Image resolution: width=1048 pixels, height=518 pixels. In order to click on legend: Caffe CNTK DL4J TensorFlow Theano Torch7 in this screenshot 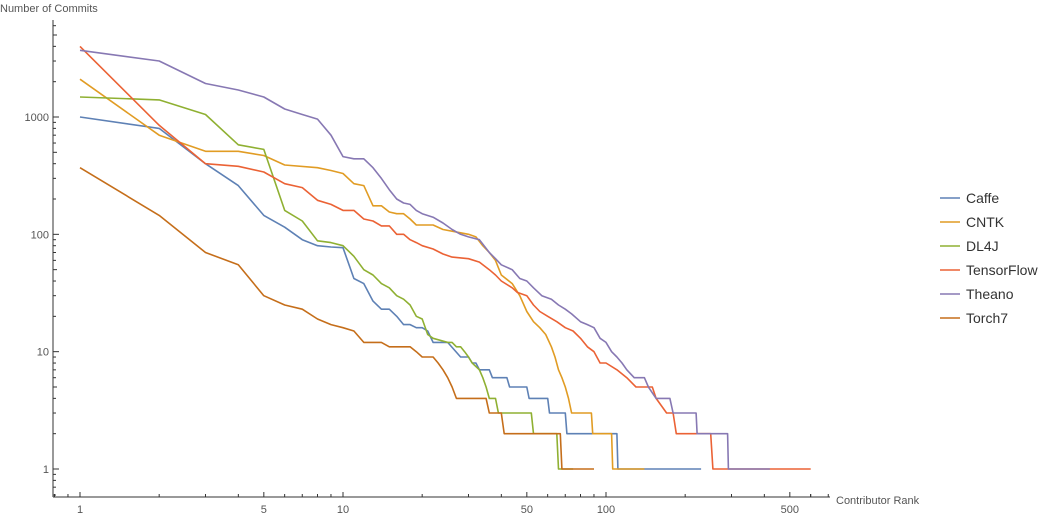, I will do `click(989, 258)`.